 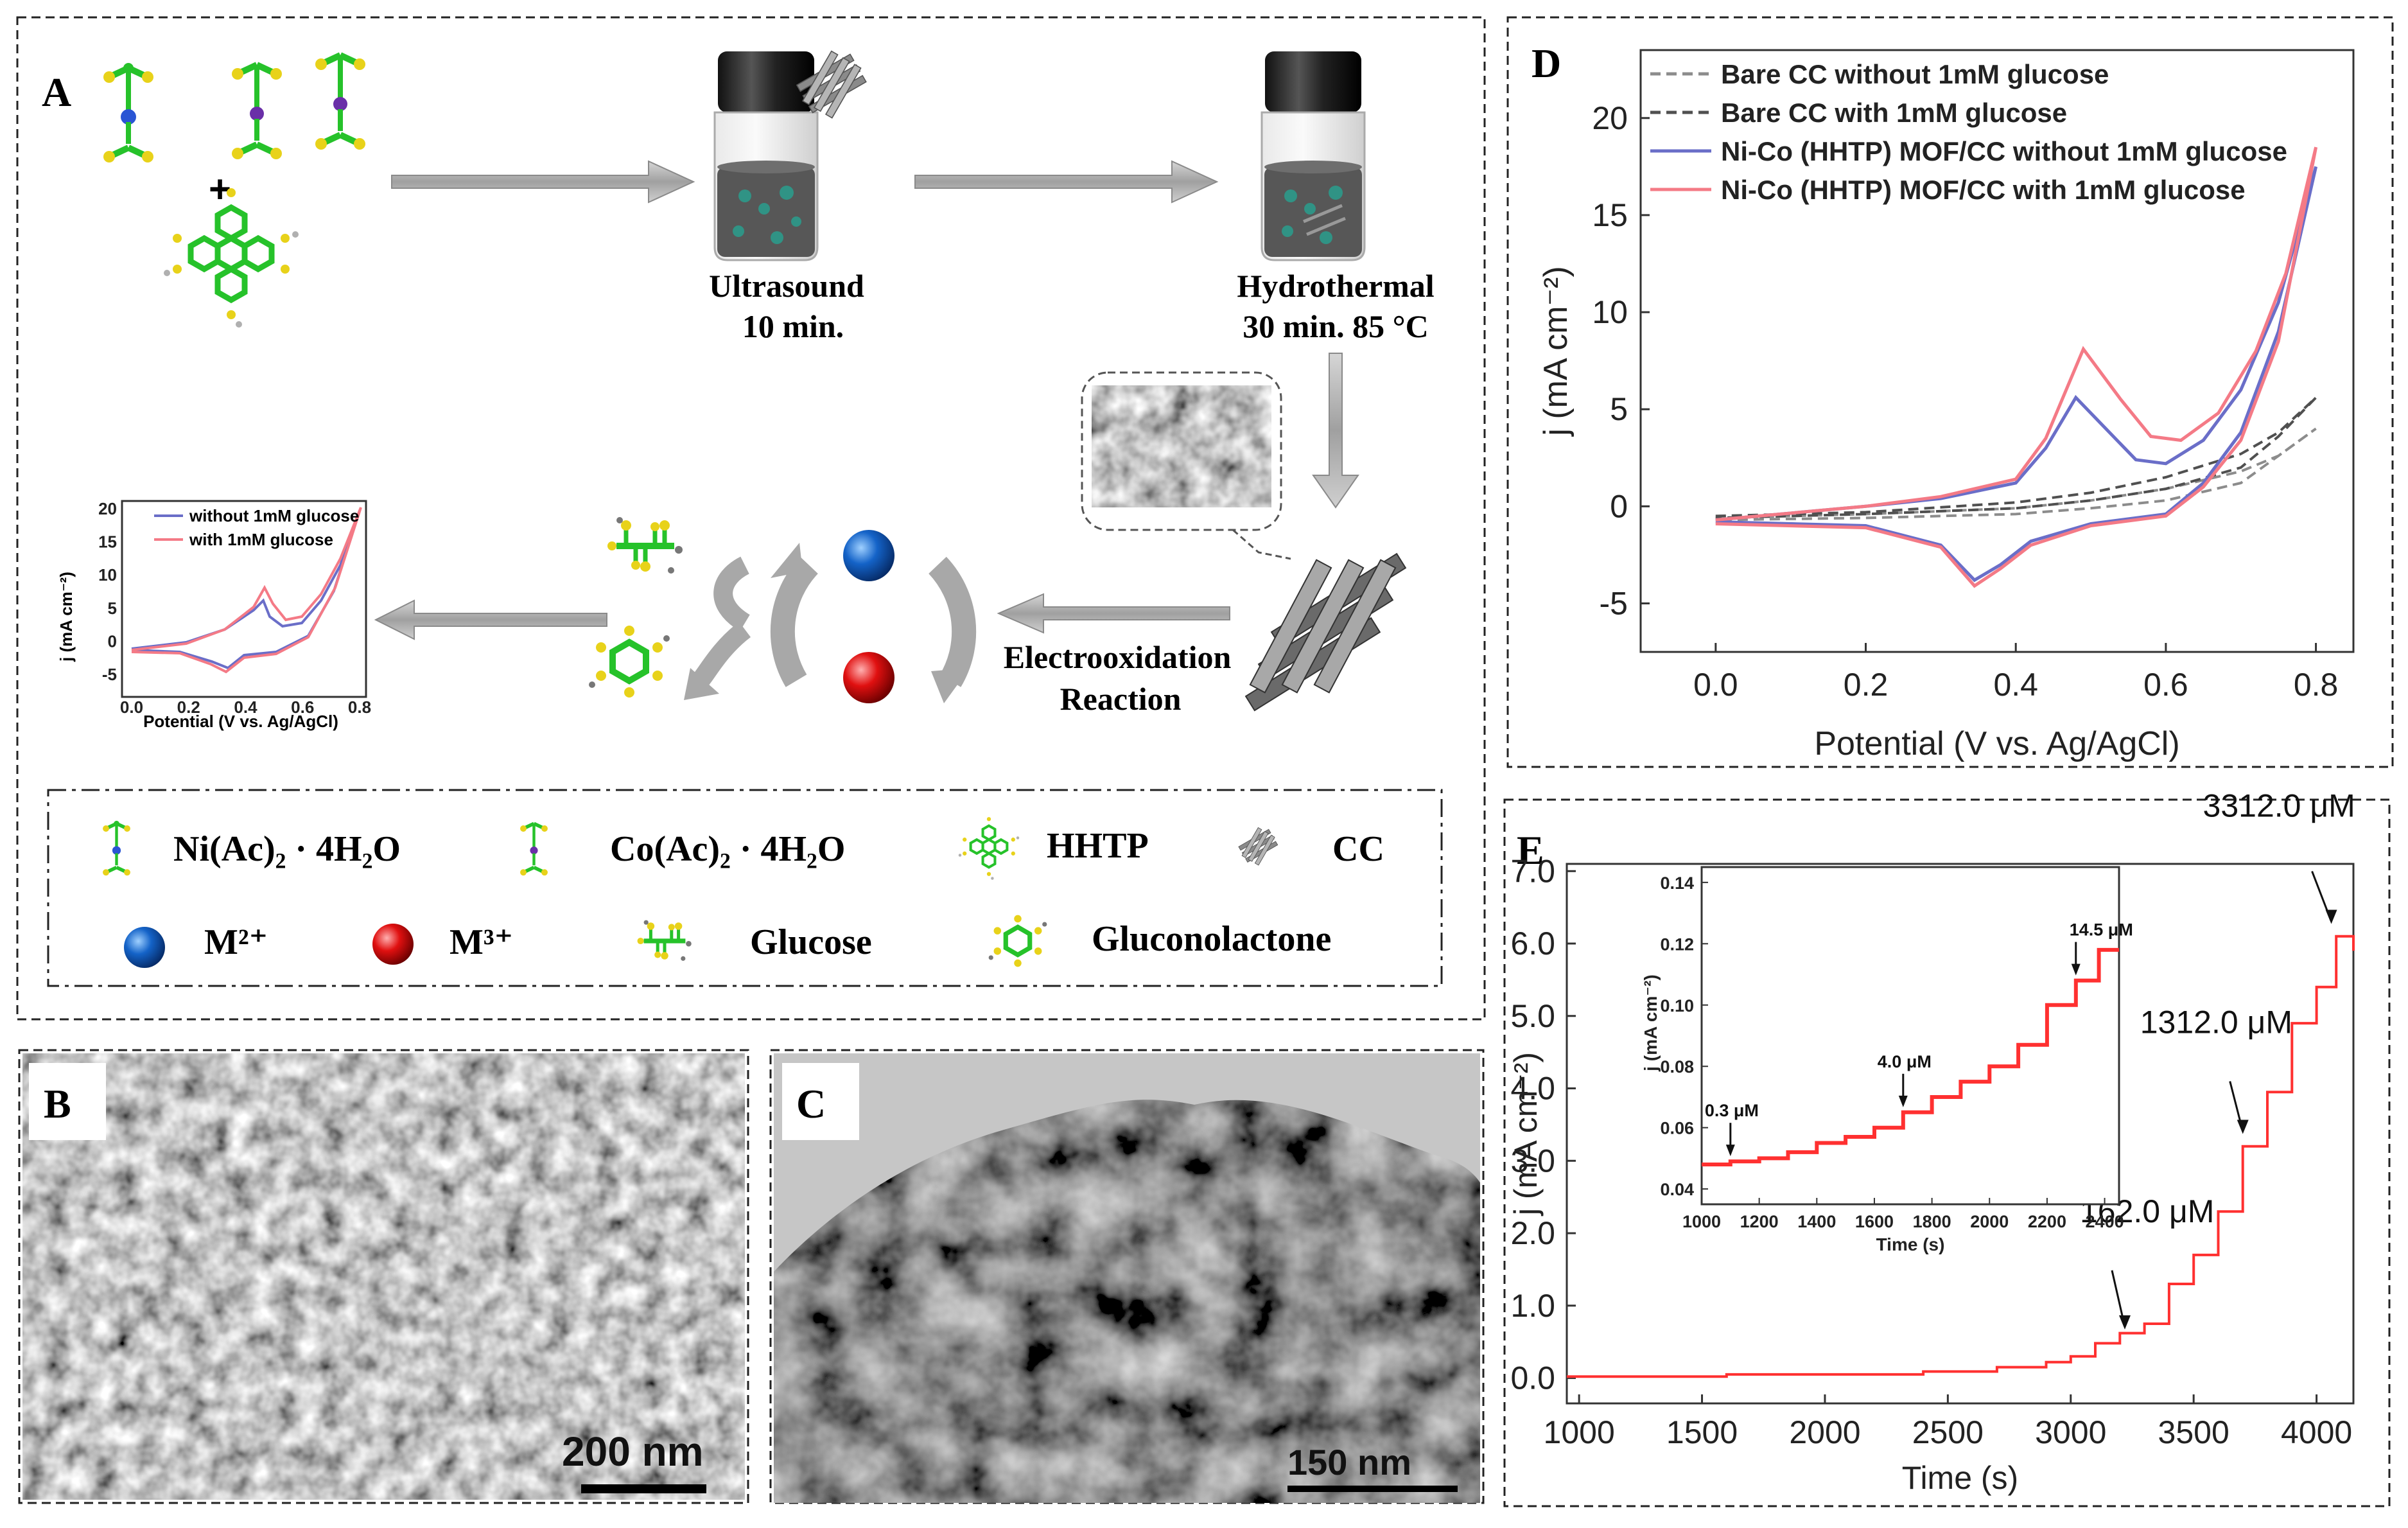 What do you see at coordinates (1335, 431) in the screenshot?
I see `arrow-down-to-product` at bounding box center [1335, 431].